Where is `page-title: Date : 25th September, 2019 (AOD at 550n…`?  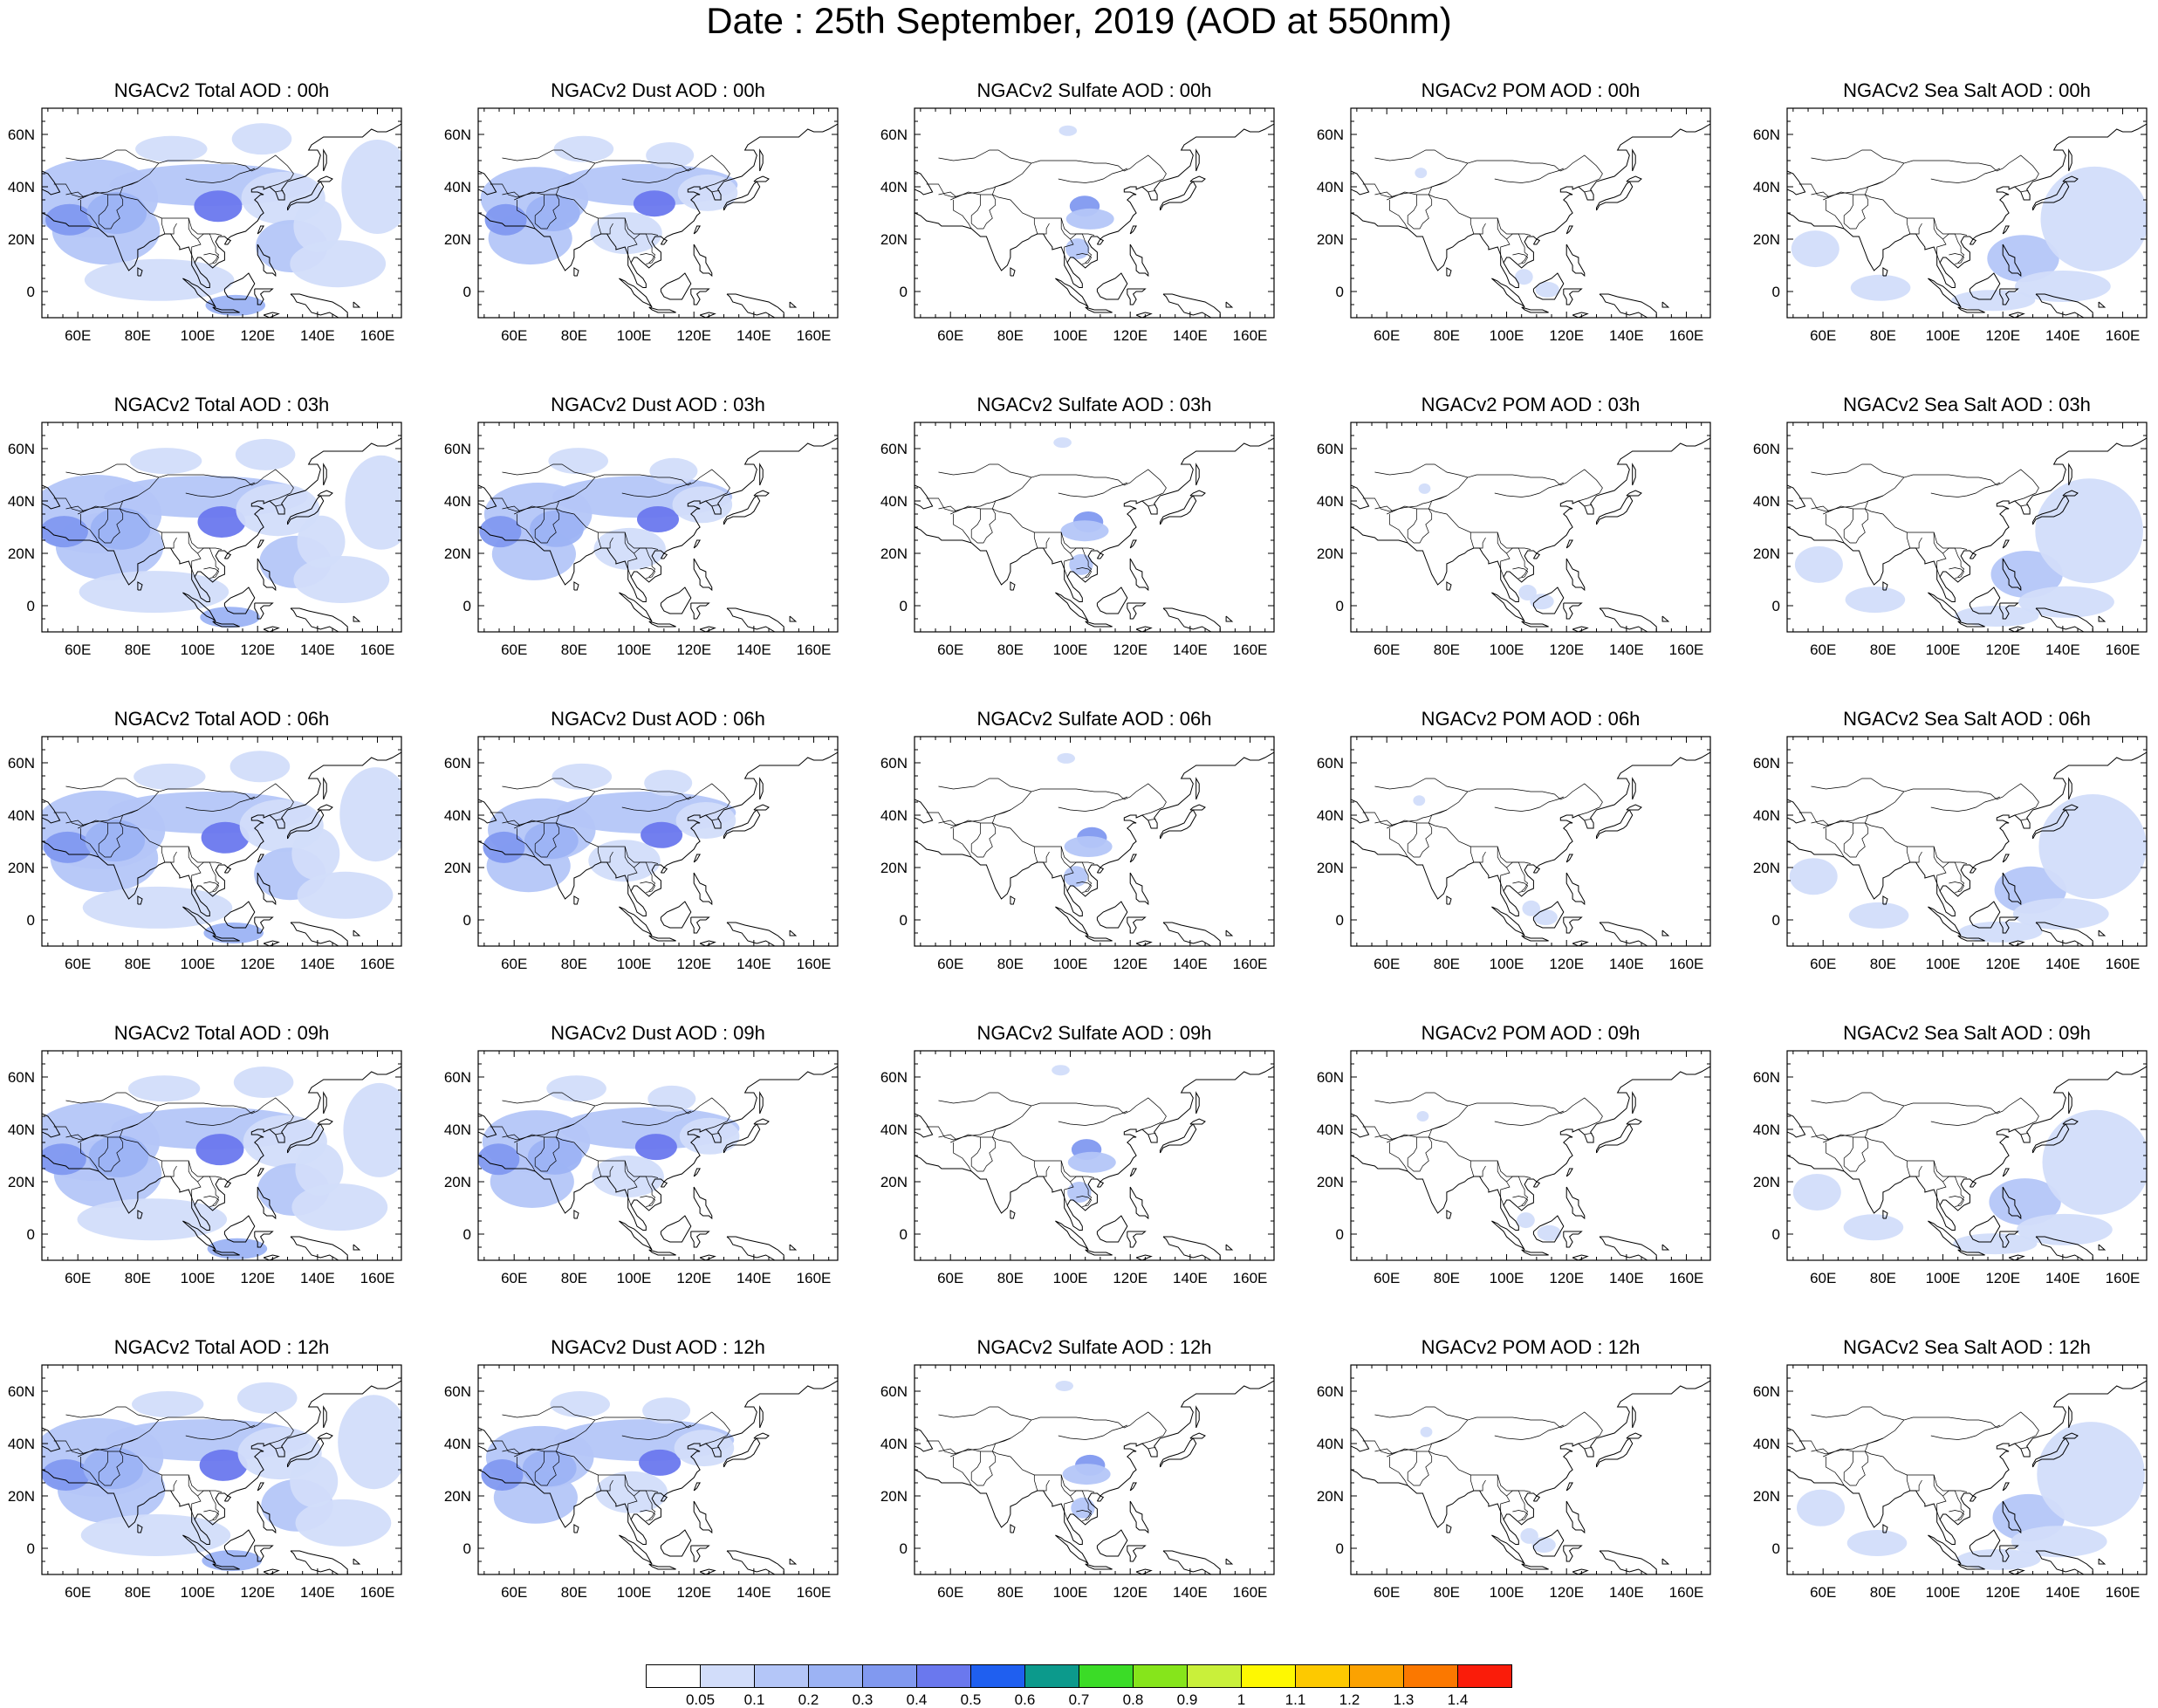 page-title: Date : 25th September, 2019 (AOD at 550n… is located at coordinates (1079, 20).